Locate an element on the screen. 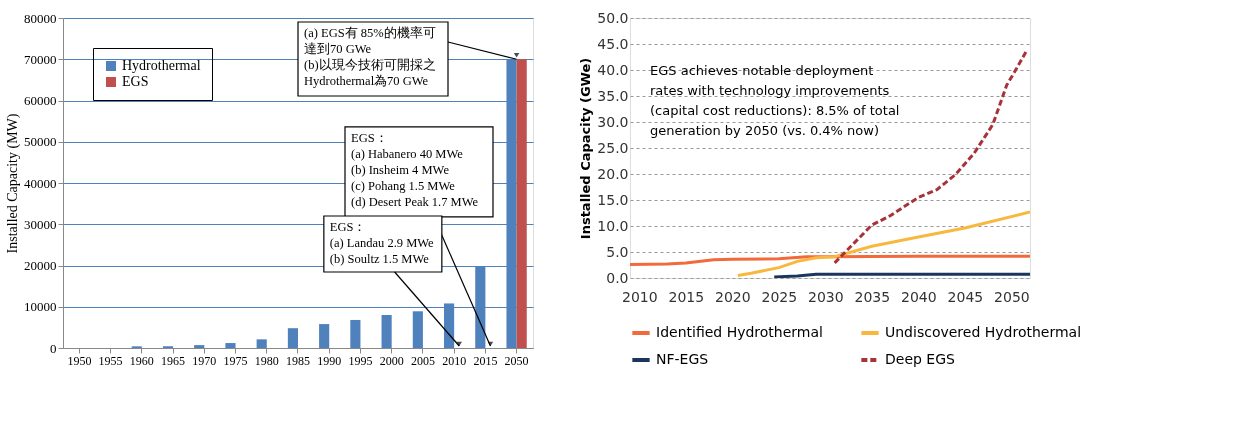 The width and height of the screenshot is (1250, 432). x-tick-label: 1965 is located at coordinates (173, 360).